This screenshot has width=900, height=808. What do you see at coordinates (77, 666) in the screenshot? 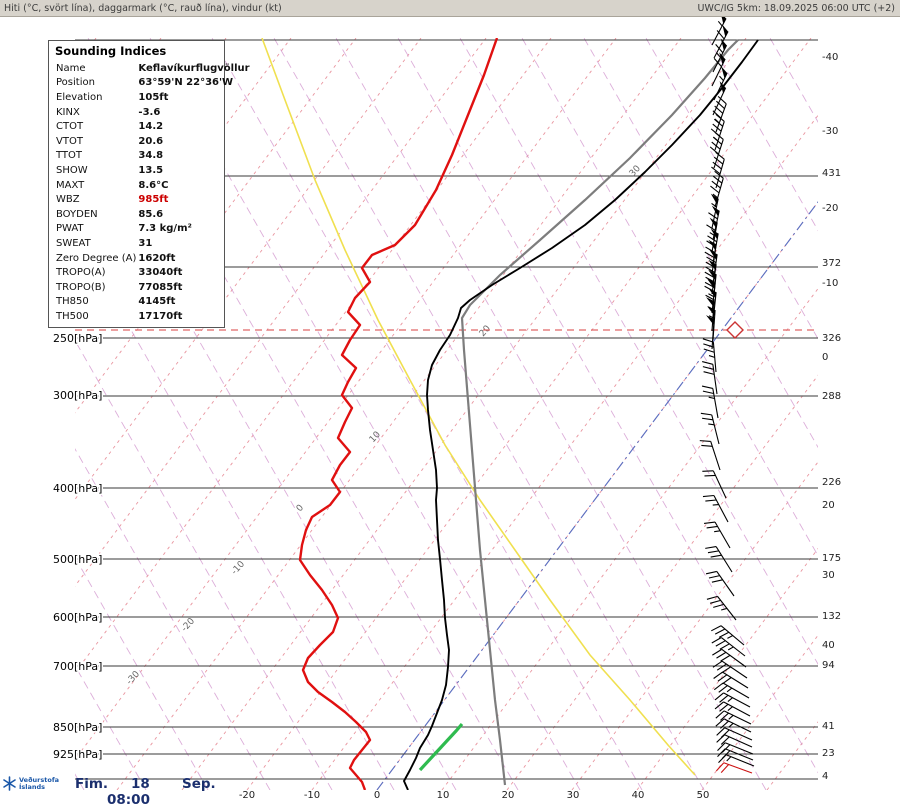
I see `pressure-axis-label: 700[hPa]` at bounding box center [77, 666].